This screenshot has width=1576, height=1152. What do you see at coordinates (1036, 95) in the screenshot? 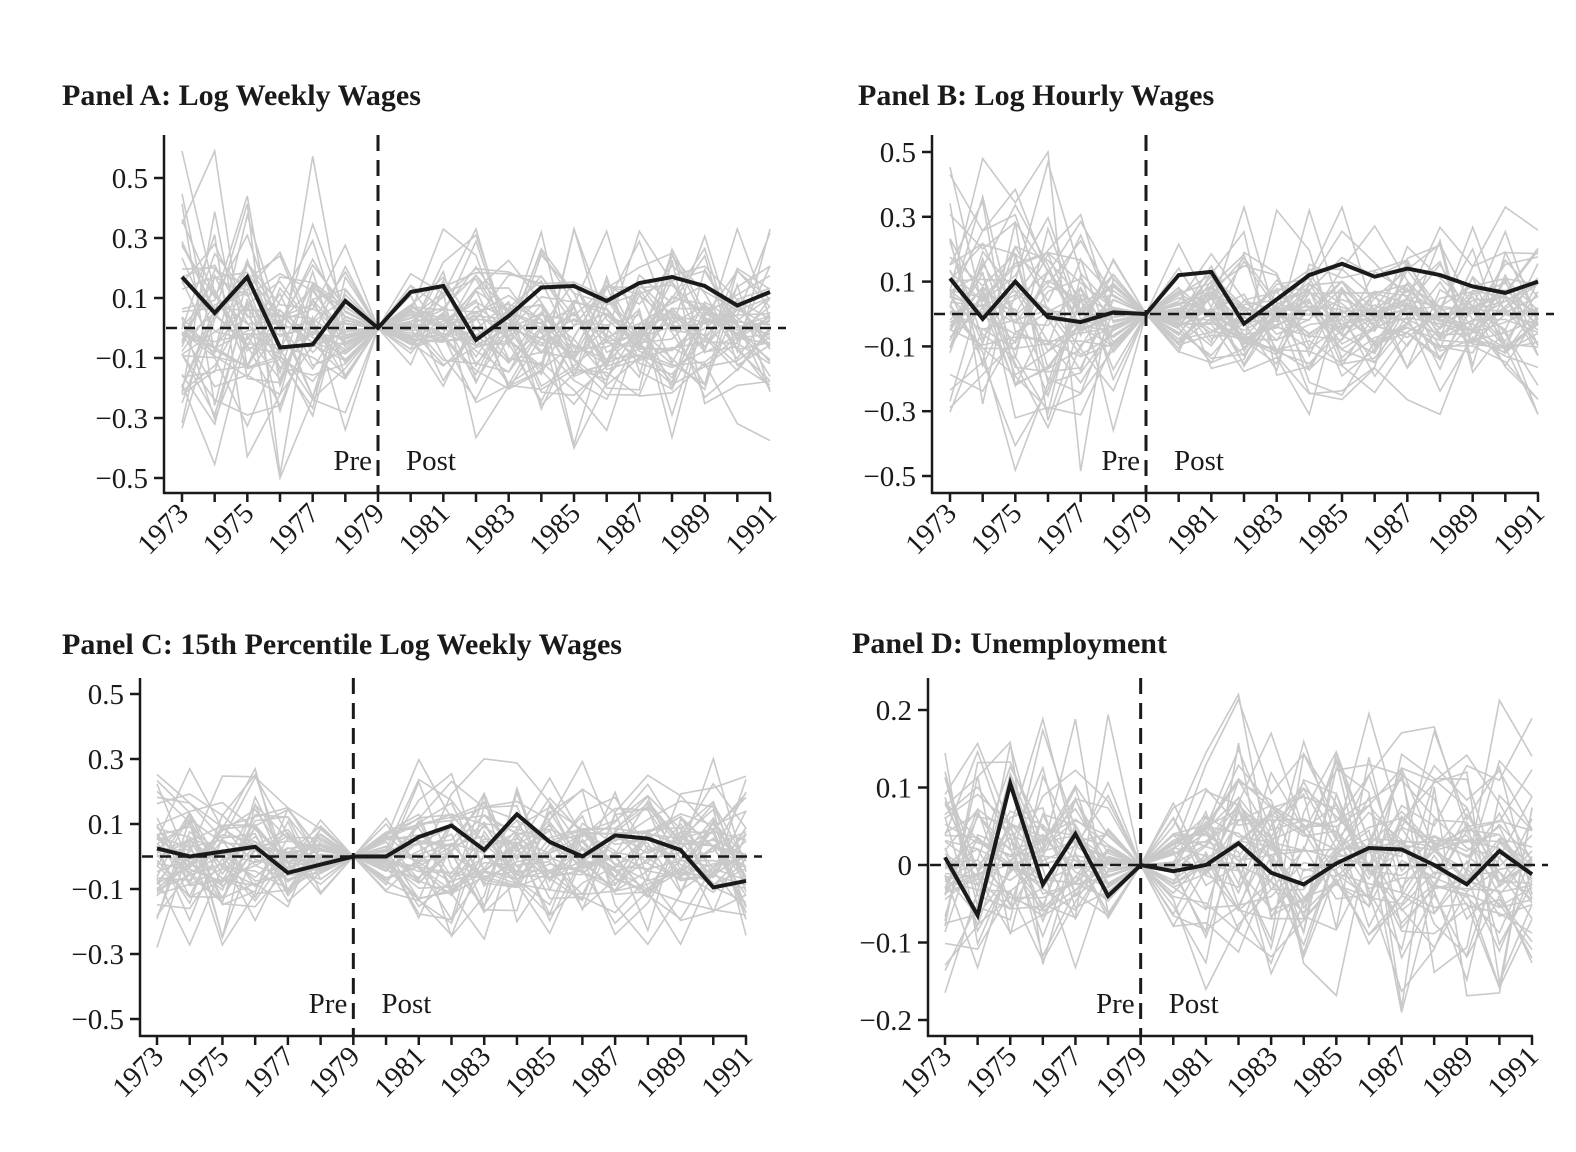
I see `panel-title: Panel B: Log Hourly Wages` at bounding box center [1036, 95].